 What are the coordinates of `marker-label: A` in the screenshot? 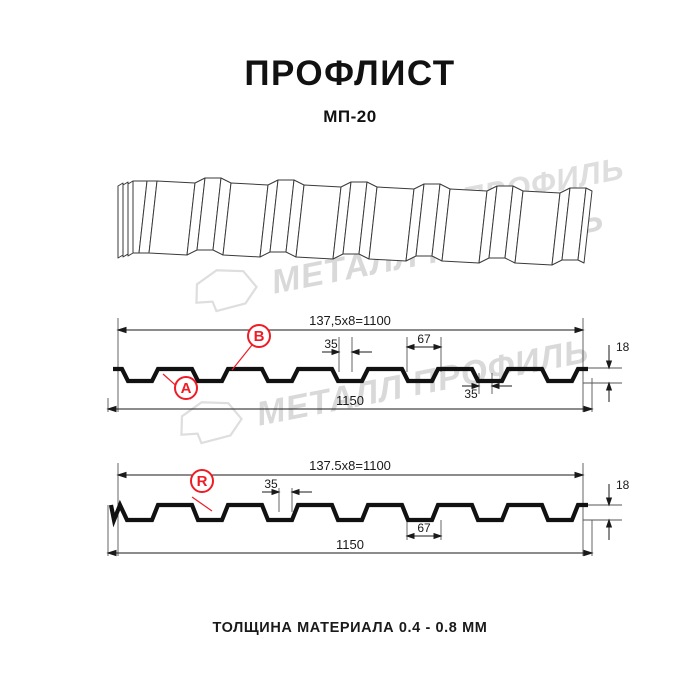 It's located at (186, 388).